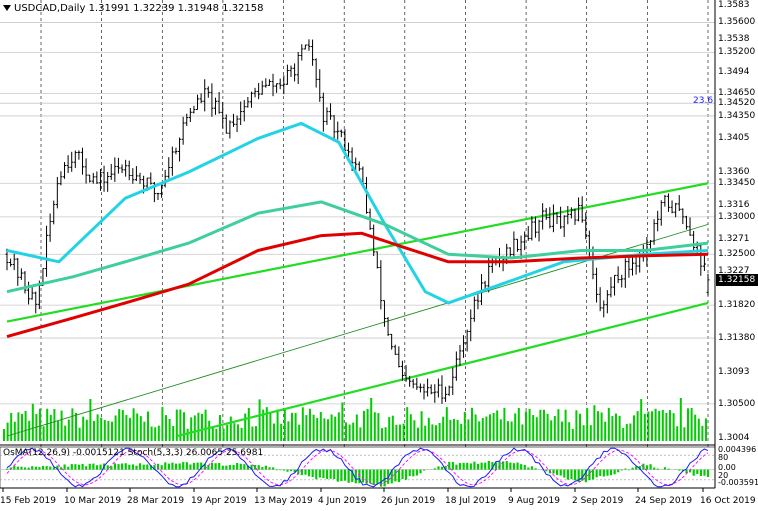  Describe the element at coordinates (734, 238) in the screenshot. I see `price-tick-label: 1.3271` at that location.